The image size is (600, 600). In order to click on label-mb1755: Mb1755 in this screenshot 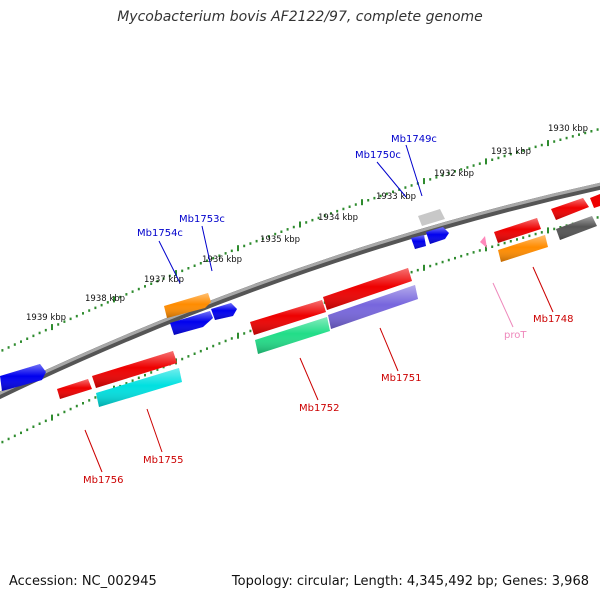, I will do `click(163, 460)`.